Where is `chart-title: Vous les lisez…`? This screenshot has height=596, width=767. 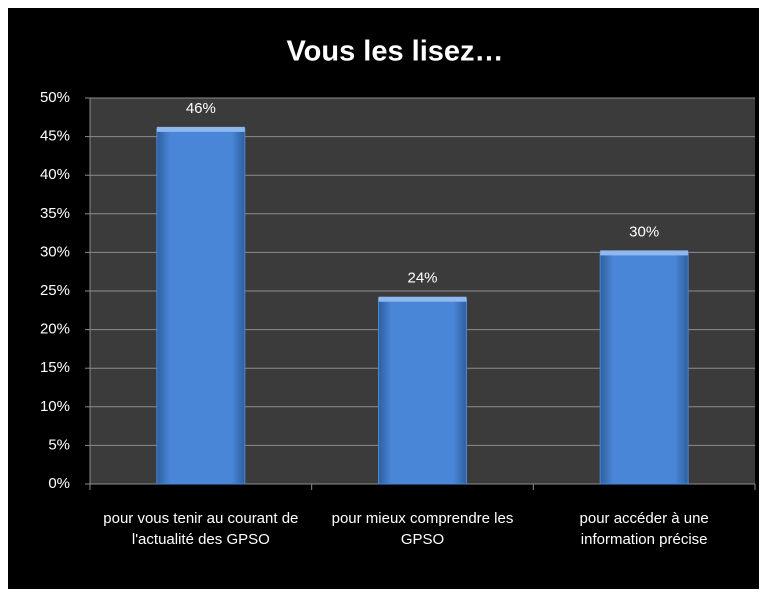 chart-title: Vous les lisez… is located at coordinates (394, 52).